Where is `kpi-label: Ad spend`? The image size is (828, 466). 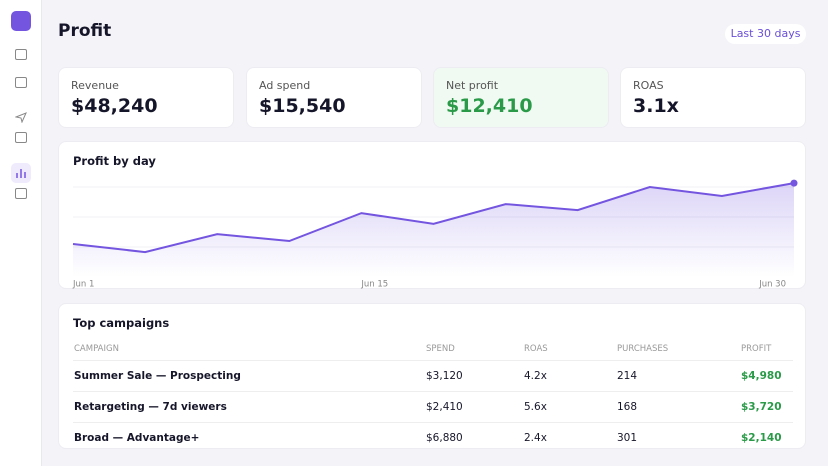
kpi-label: Ad spend is located at coordinates (285, 85).